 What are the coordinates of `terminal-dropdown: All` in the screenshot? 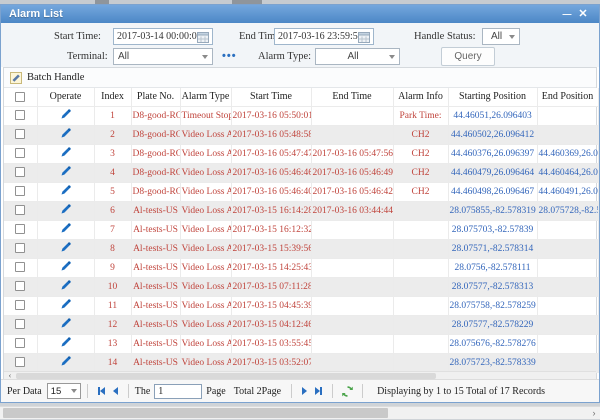 It's located at (163, 56).